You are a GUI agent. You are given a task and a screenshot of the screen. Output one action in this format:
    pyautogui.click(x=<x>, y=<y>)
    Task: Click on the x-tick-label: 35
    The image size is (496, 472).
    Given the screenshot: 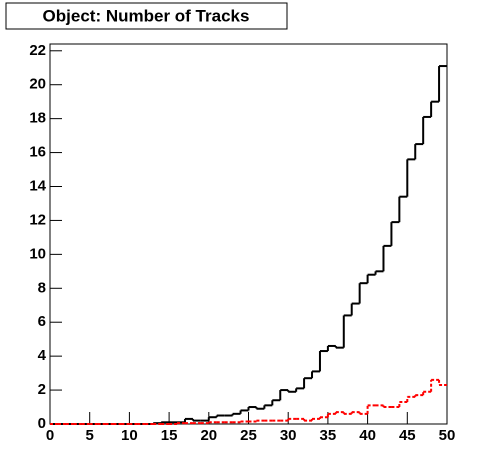 What is the action you would take?
    pyautogui.click(x=328, y=435)
    